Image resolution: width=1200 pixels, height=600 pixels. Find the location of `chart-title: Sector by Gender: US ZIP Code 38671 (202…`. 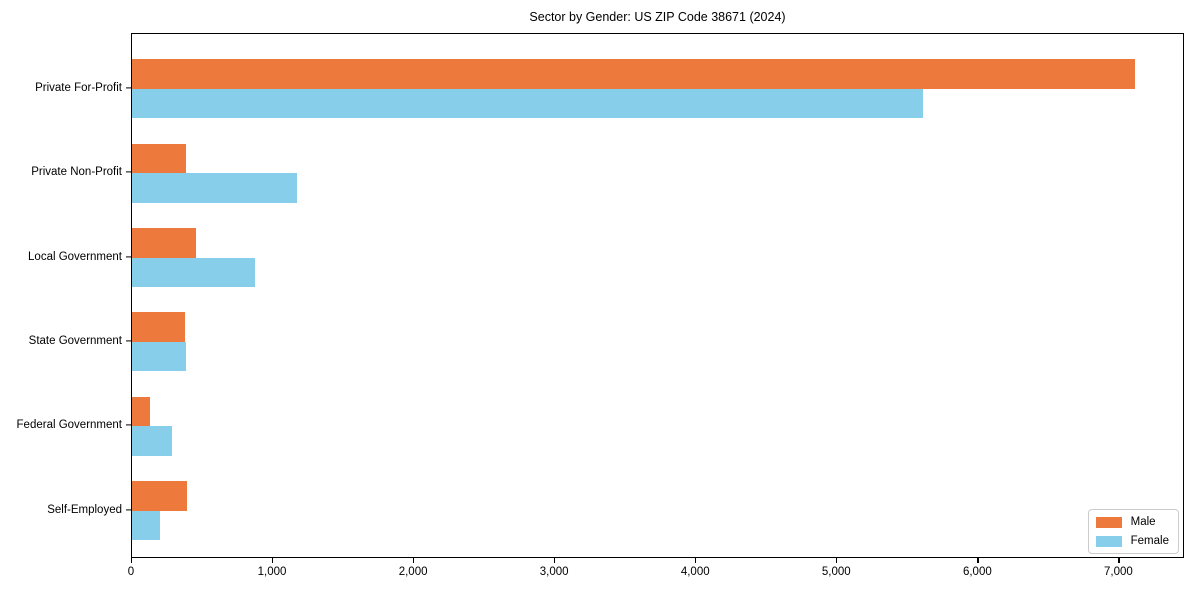

chart-title: Sector by Gender: US ZIP Code 38671 (202… is located at coordinates (657, 17).